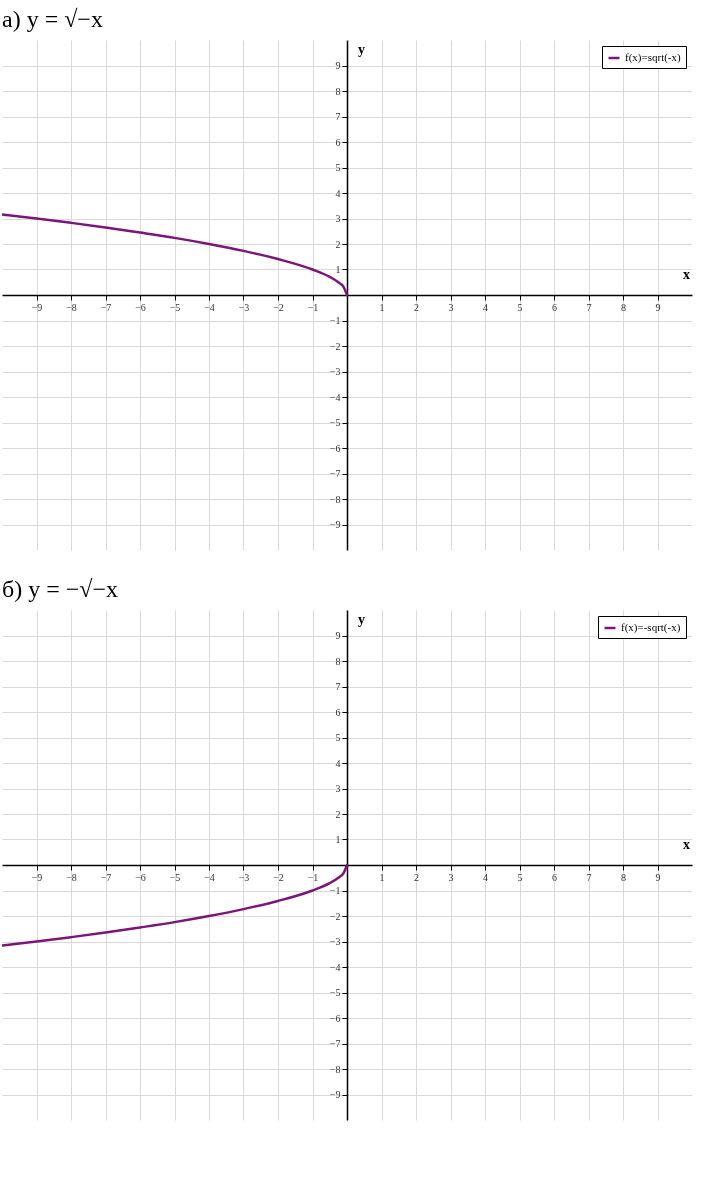 This screenshot has width=702, height=1178. Describe the element at coordinates (653, 57) in the screenshot. I see `legend-label: f(x)=sqrt(-x)` at that location.